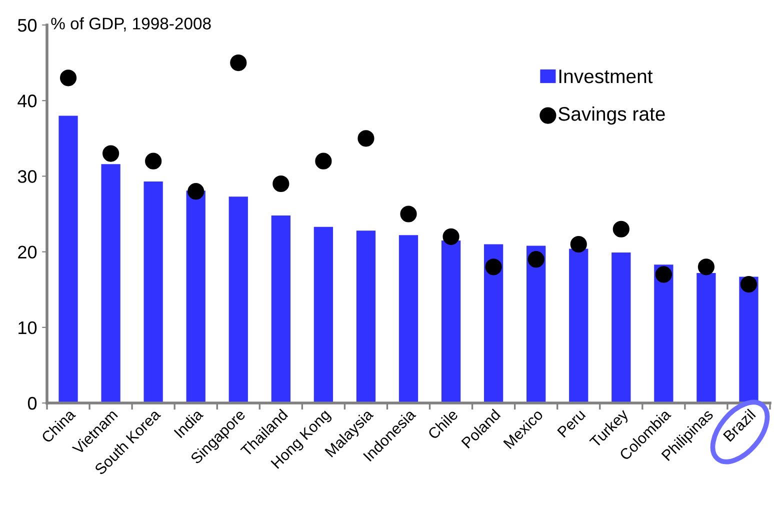  What do you see at coordinates (611, 115) in the screenshot?
I see `legend-label: Savings rate` at bounding box center [611, 115].